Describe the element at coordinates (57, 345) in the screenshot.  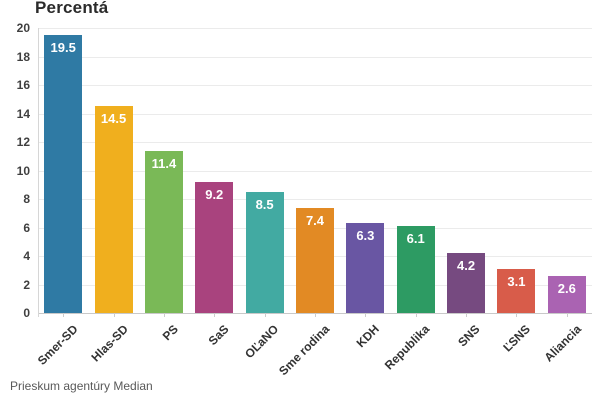
I see `x-tick-label: Smer-SD` at that location.